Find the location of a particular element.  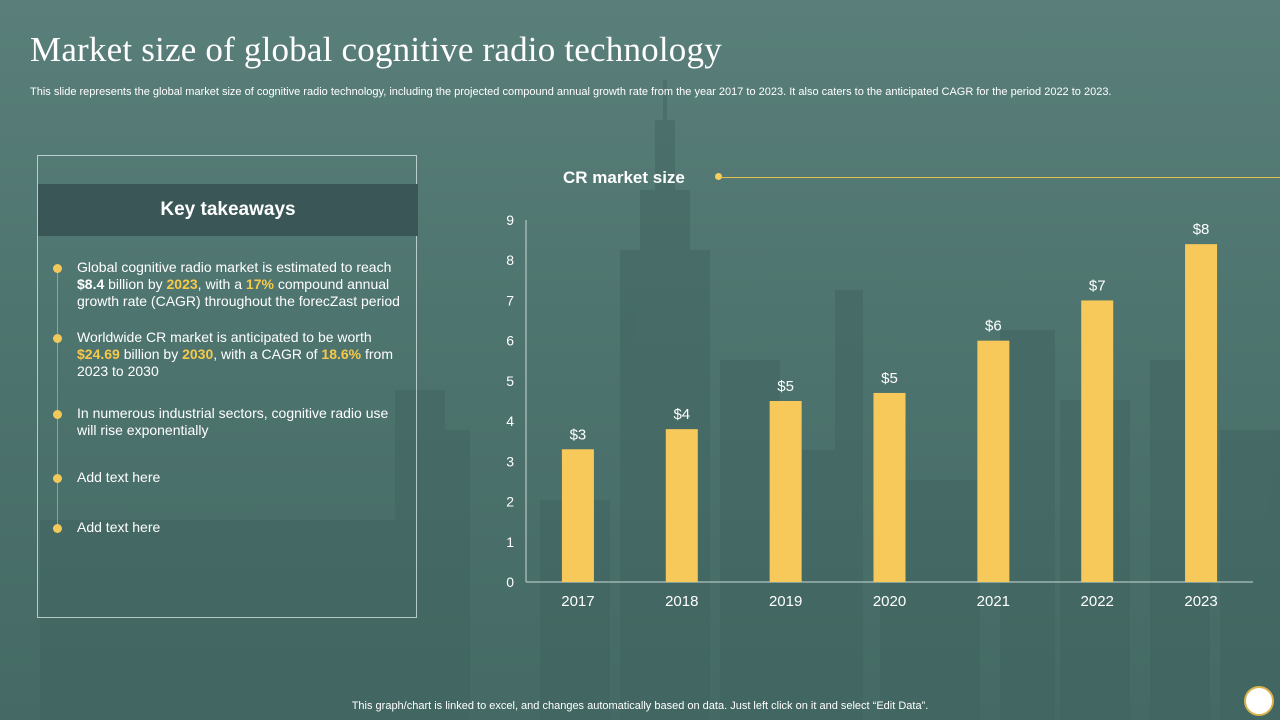

key-takeaways-heading: Key takeaways is located at coordinates (228, 210).